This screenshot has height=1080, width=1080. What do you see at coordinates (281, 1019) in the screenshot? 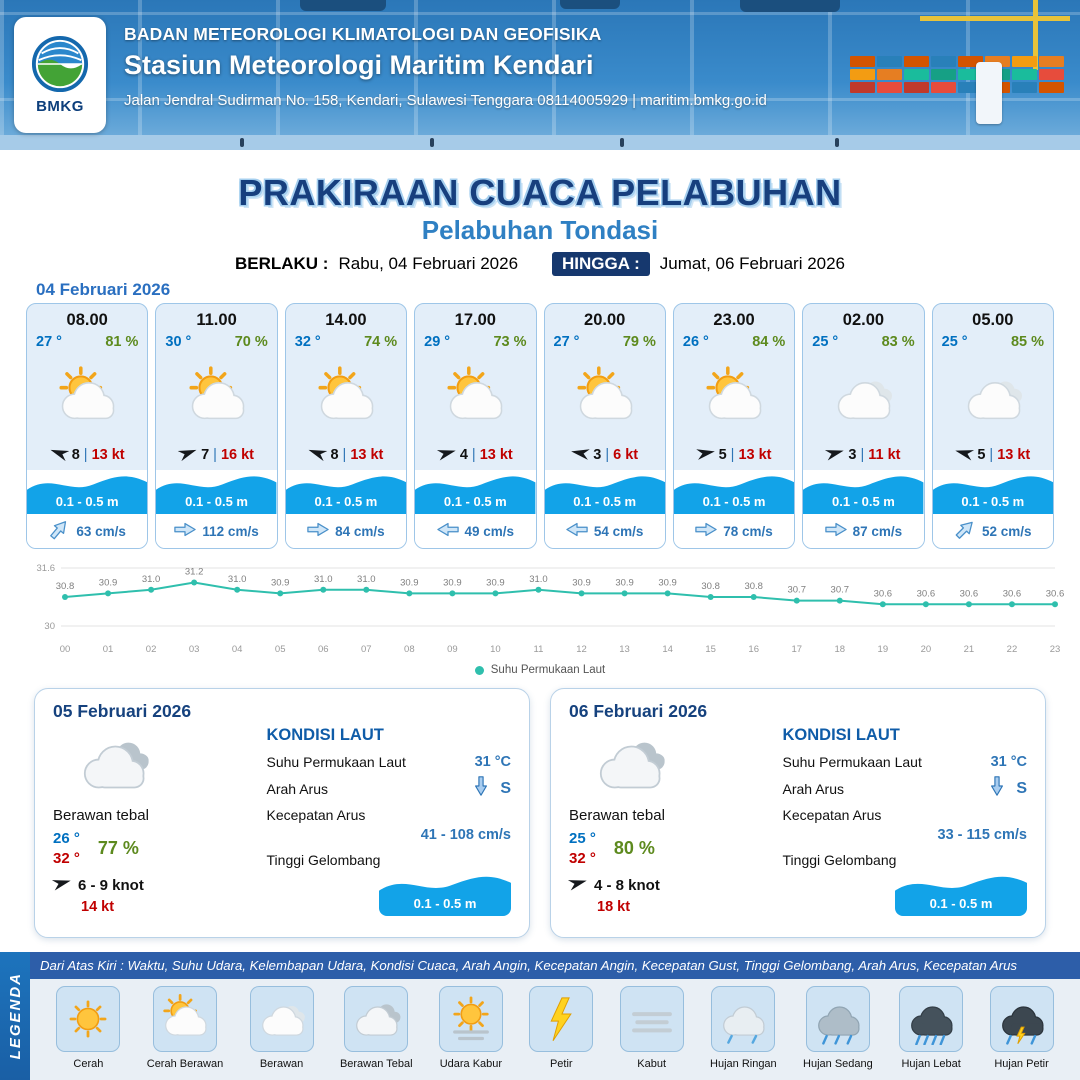
I see `berawan-icon` at bounding box center [281, 1019].